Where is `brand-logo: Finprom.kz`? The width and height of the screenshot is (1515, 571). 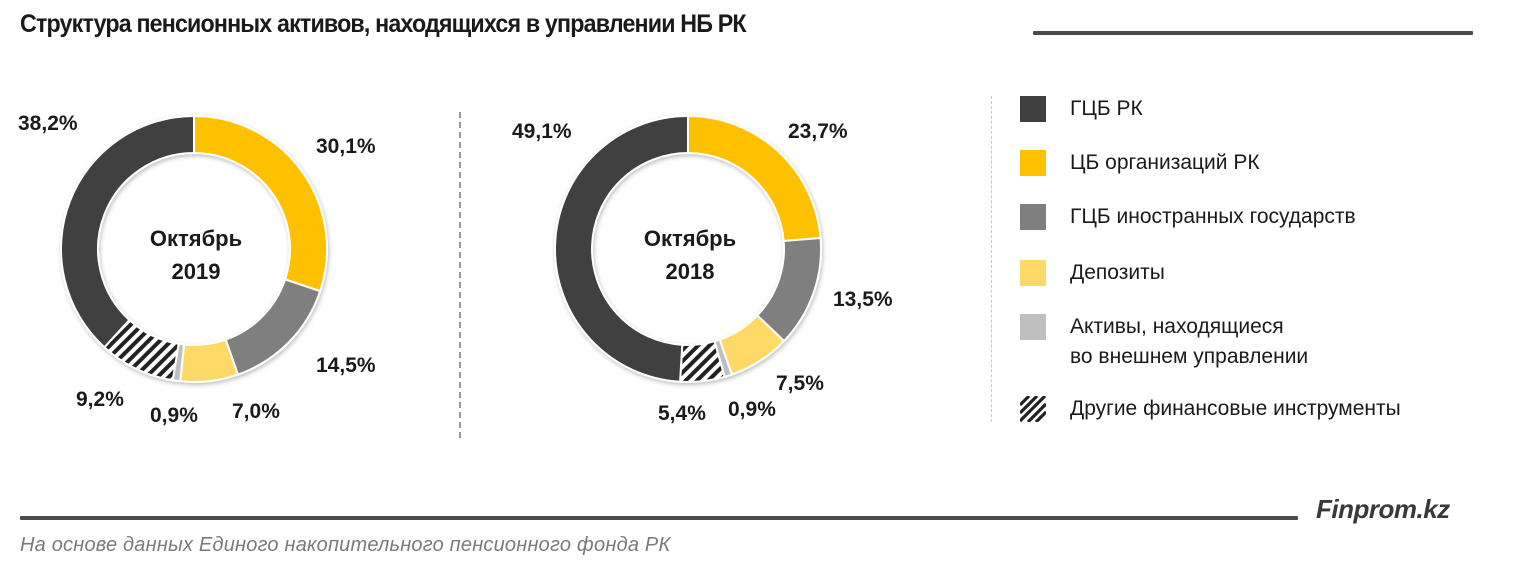 brand-logo: Finprom.kz is located at coordinates (1383, 509).